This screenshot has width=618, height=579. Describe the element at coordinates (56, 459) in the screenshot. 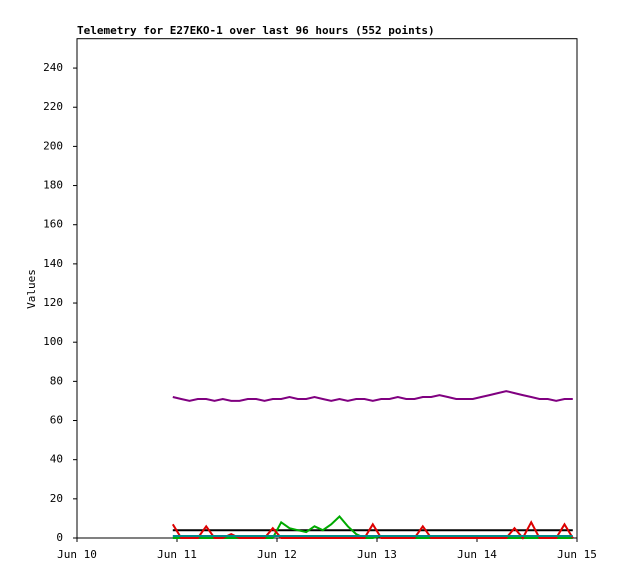

I see `y-tick-label: 40` at that location.